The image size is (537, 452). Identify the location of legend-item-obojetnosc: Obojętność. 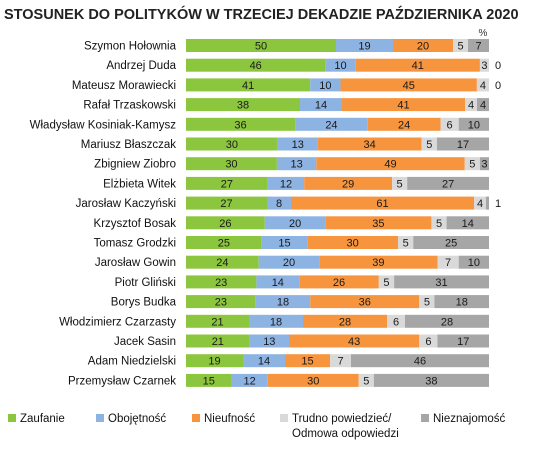
(131, 419).